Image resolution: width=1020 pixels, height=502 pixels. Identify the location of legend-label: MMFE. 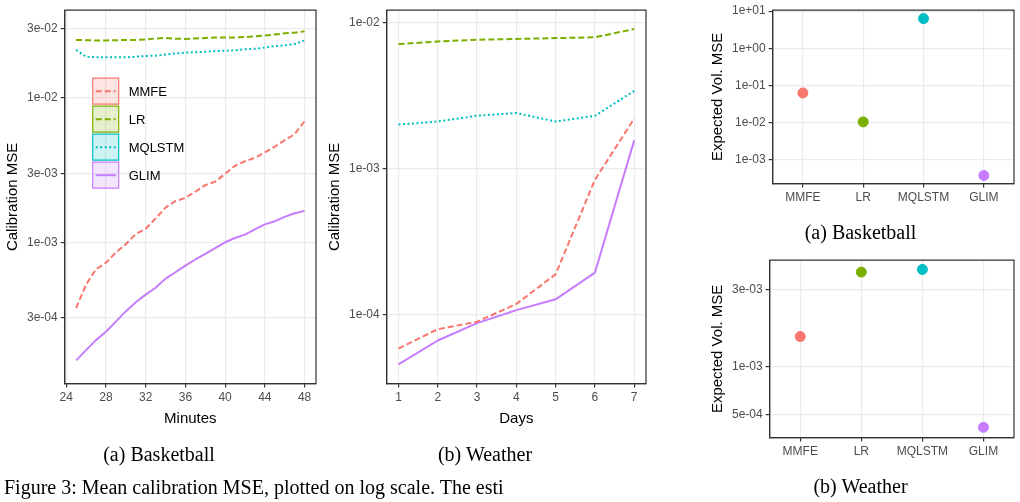
(148, 91).